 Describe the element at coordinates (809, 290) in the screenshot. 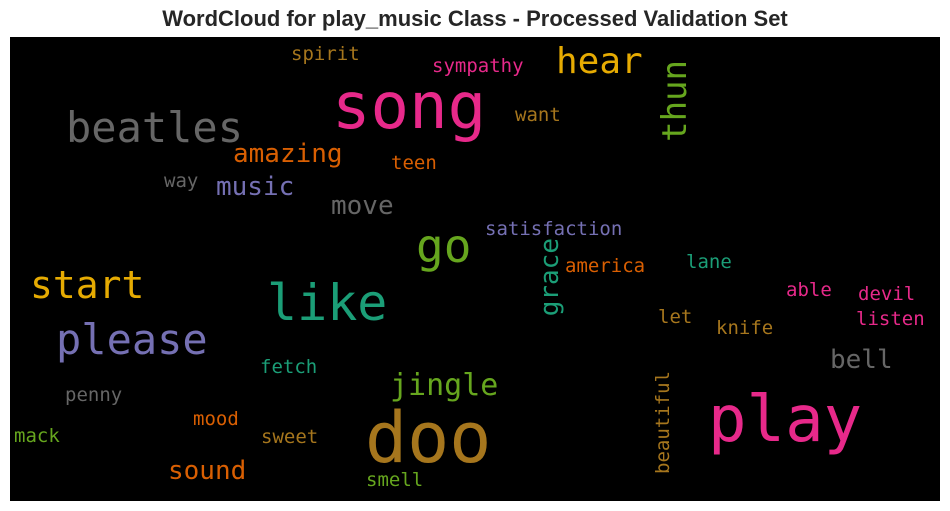

I see `word-able: able` at that location.